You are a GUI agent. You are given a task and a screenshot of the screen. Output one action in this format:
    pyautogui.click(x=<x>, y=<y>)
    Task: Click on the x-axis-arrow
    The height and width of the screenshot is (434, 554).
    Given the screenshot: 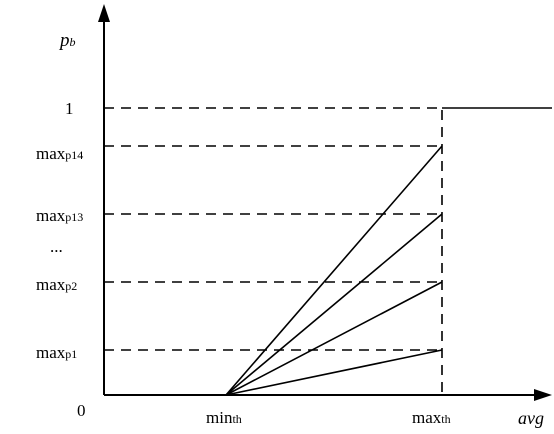 What is the action you would take?
    pyautogui.click(x=543, y=395)
    